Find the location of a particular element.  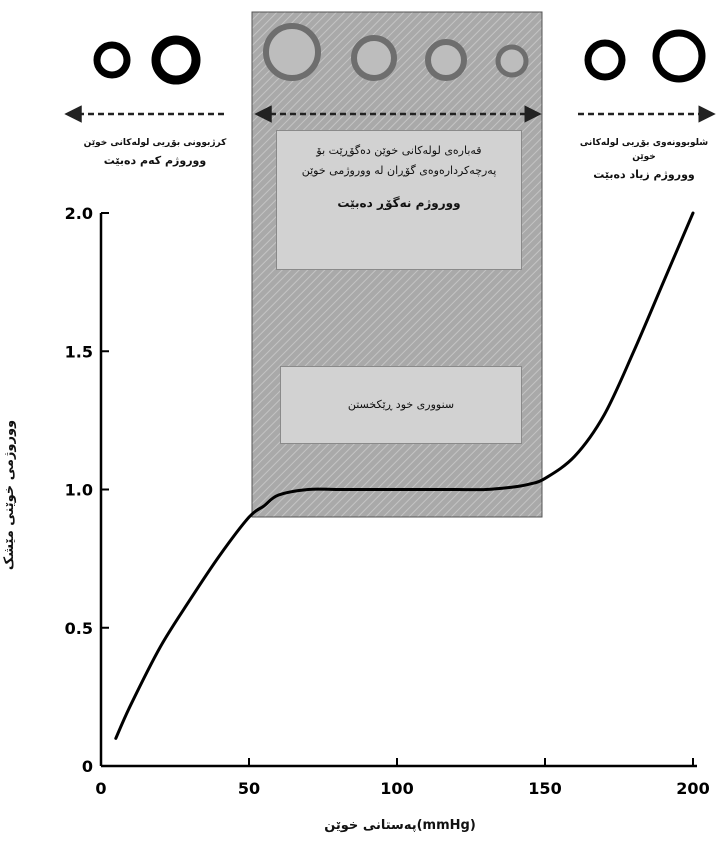

right-vessel-icons is located at coordinates (645, 56).